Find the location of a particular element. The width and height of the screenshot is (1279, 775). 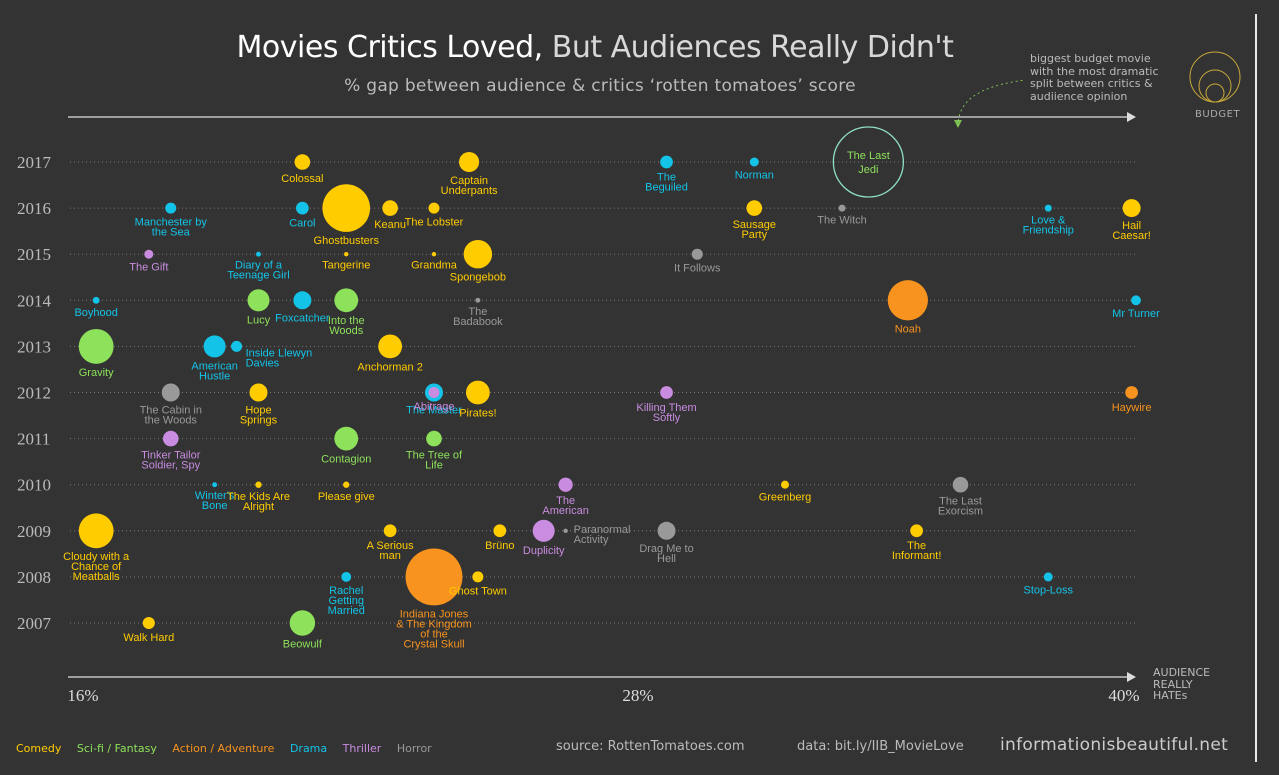

point-stop-loss: Stop-Loss is located at coordinates (1048, 584).